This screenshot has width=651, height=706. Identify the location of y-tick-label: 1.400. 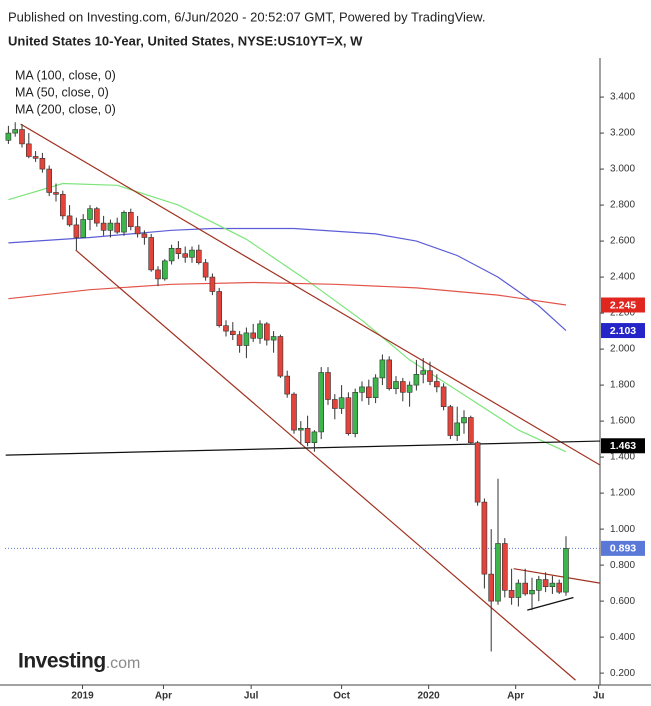
(622, 457).